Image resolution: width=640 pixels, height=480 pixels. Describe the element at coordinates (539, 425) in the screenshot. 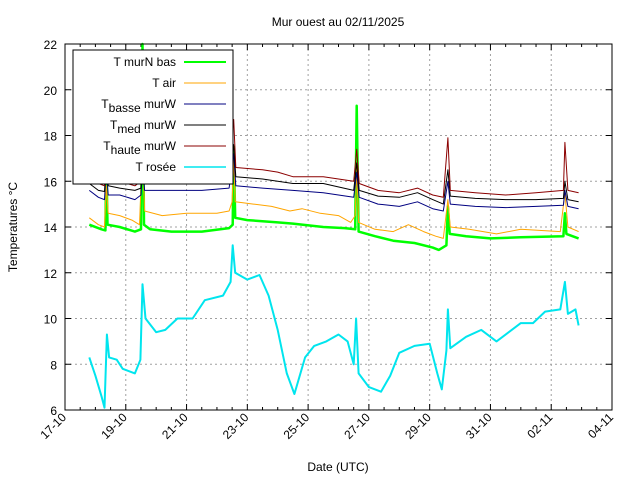

I see `x-tick-label: 02-11` at that location.